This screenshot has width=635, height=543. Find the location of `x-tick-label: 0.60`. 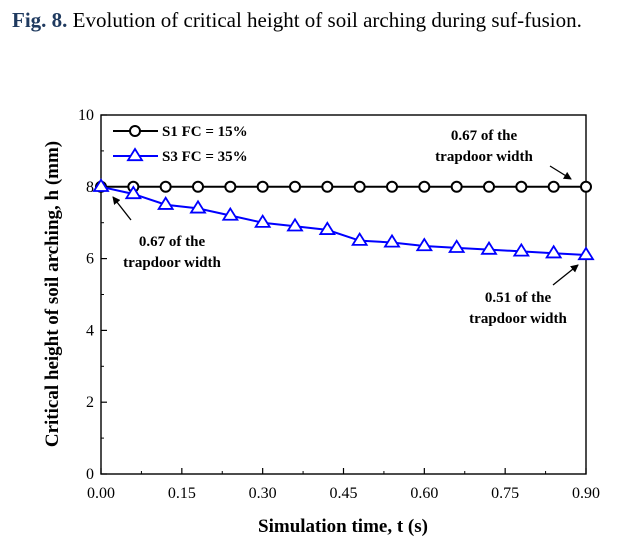

x-tick-label: 0.60 is located at coordinates (424, 493).